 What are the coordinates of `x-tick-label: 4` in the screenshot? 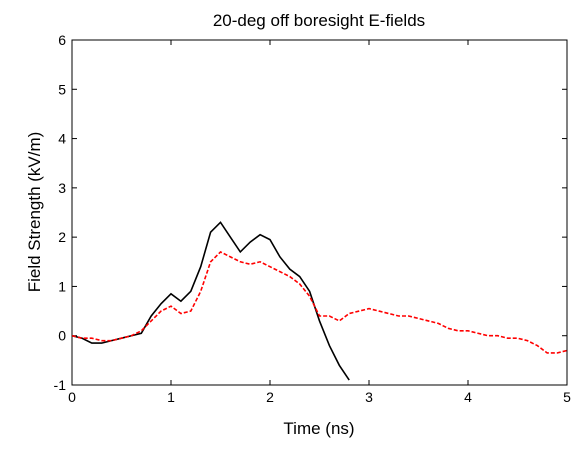 It's located at (468, 397).